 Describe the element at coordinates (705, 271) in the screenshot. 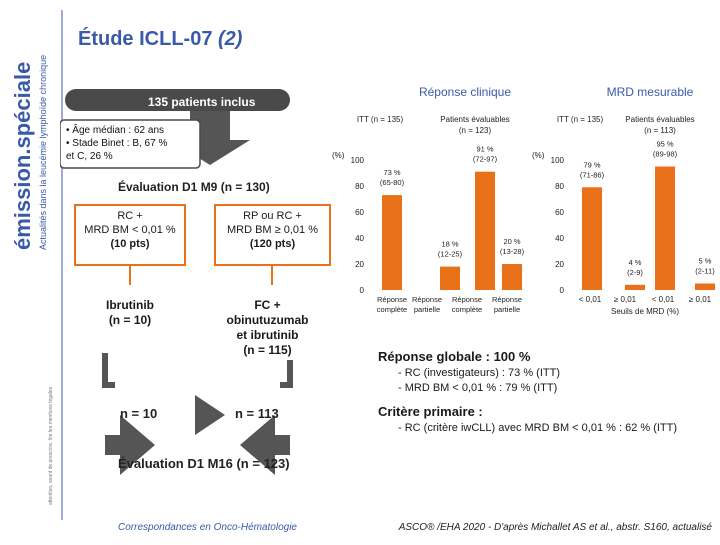

I see `chart-data-label: (2-11)` at that location.